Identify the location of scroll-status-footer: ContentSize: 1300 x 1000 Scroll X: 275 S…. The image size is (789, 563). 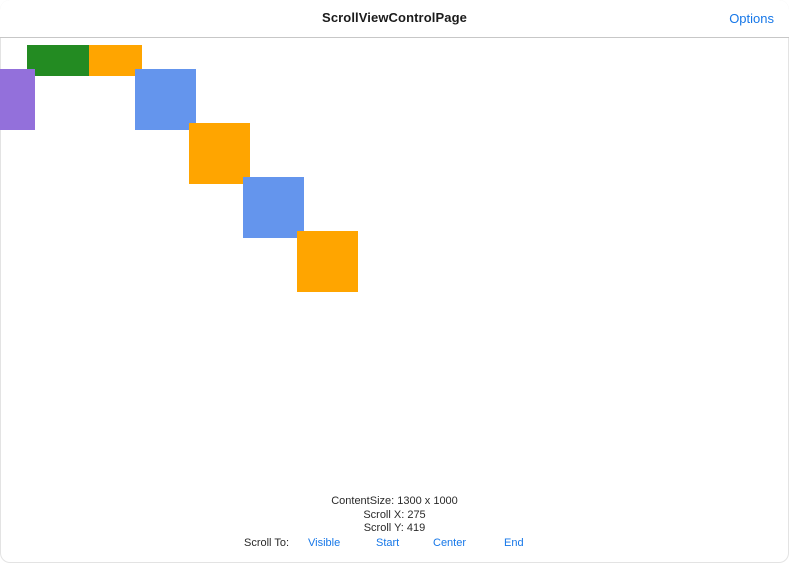
(394, 523).